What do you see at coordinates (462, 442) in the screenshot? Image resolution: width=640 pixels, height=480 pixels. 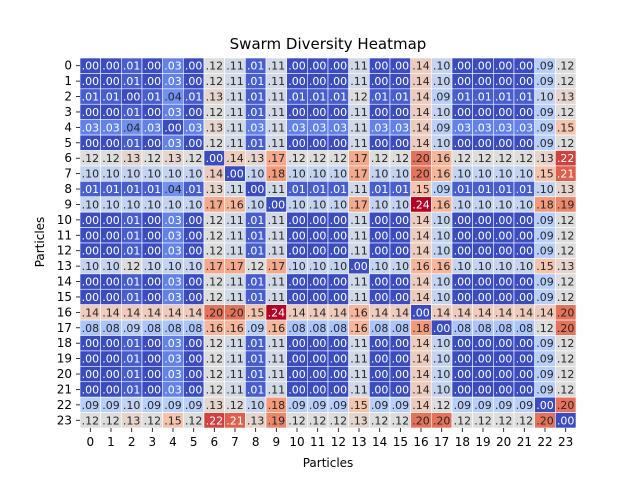 I see `x-tick-label: 18` at bounding box center [462, 442].